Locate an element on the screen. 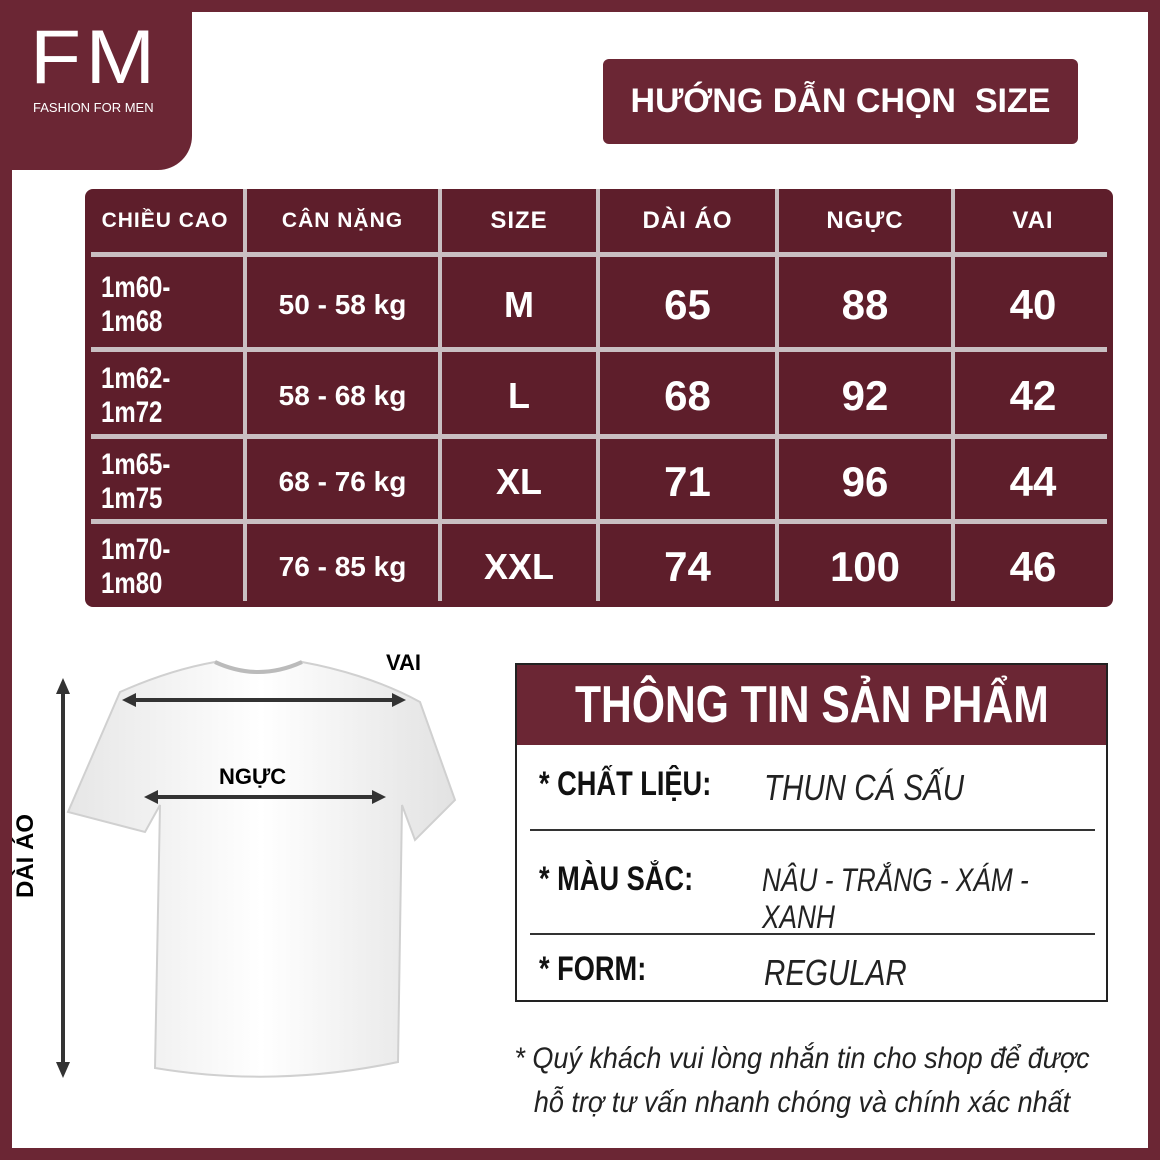  table-cell: 46 is located at coordinates (1033, 566).